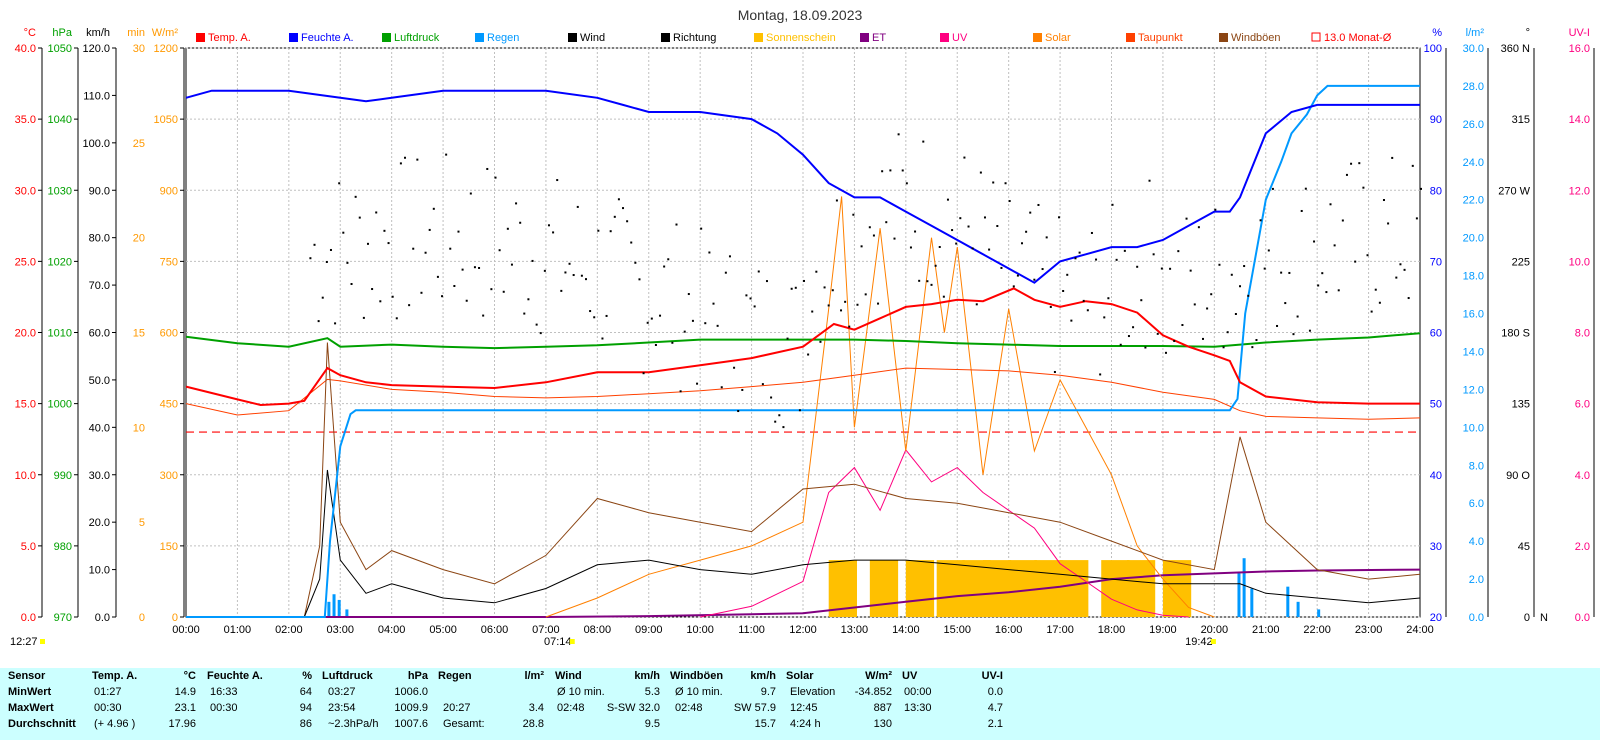 The width and height of the screenshot is (1600, 740). What do you see at coordinates (862, 543) in the screenshot?
I see `series-line-wind` at bounding box center [862, 543].